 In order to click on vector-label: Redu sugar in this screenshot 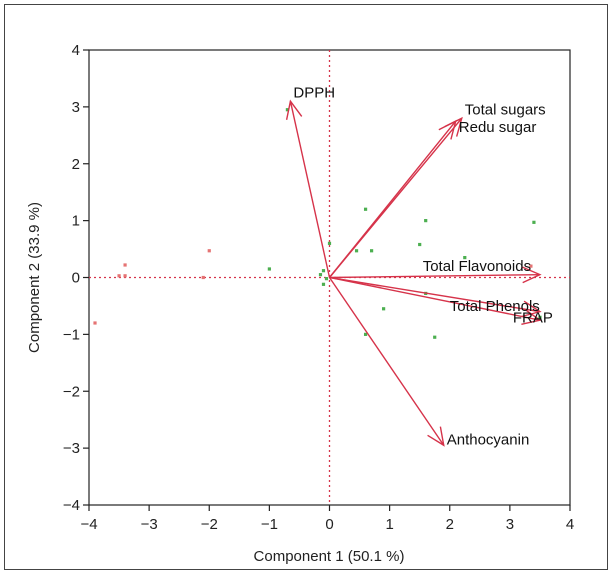, I will do `click(498, 127)`.